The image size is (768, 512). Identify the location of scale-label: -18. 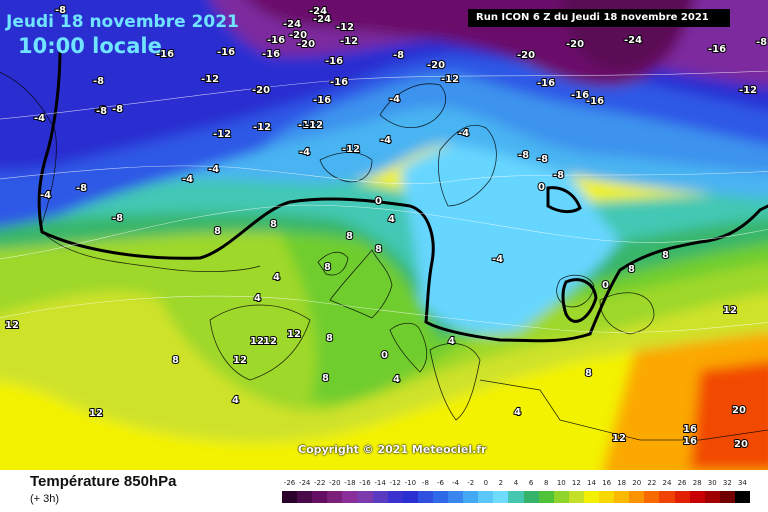
(350, 483).